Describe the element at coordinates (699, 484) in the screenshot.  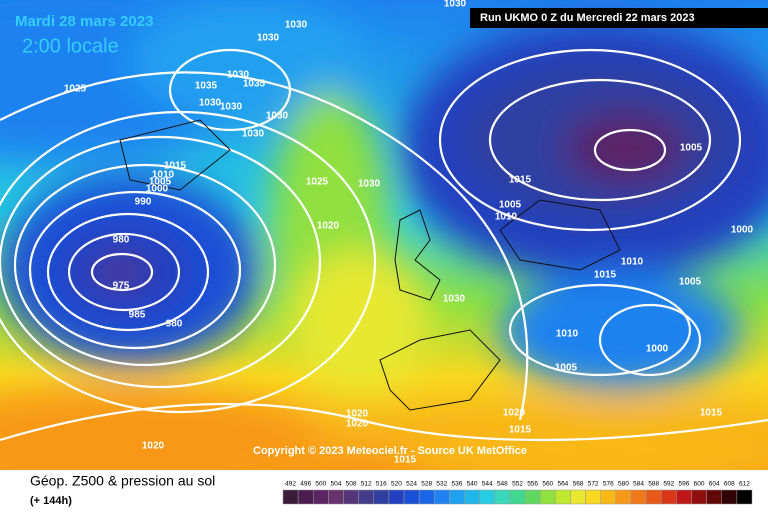
I see `scale-label: 600` at that location.